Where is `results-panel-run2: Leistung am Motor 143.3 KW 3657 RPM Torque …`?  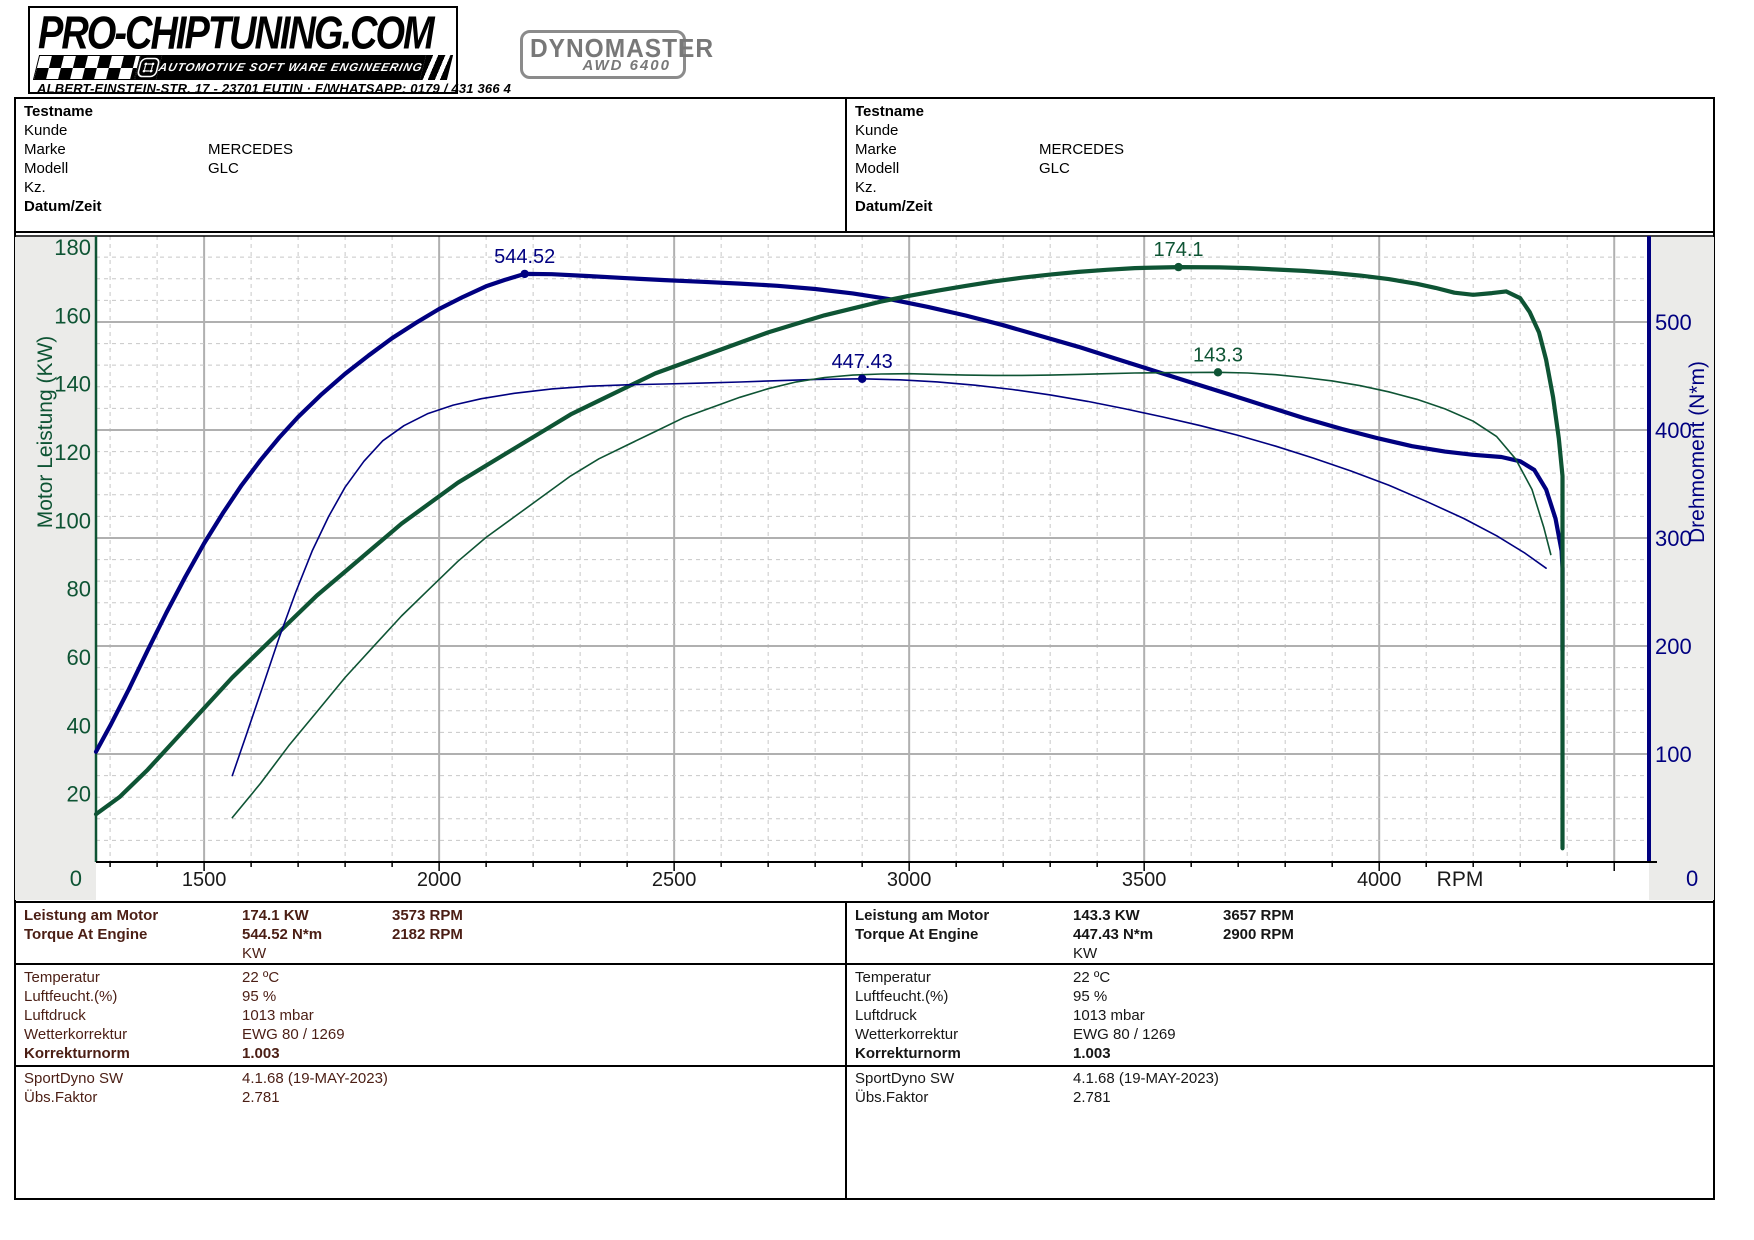 results-panel-run2: Leistung am Motor 143.3 KW 3657 RPM Torque … is located at coordinates (1280, 1050).